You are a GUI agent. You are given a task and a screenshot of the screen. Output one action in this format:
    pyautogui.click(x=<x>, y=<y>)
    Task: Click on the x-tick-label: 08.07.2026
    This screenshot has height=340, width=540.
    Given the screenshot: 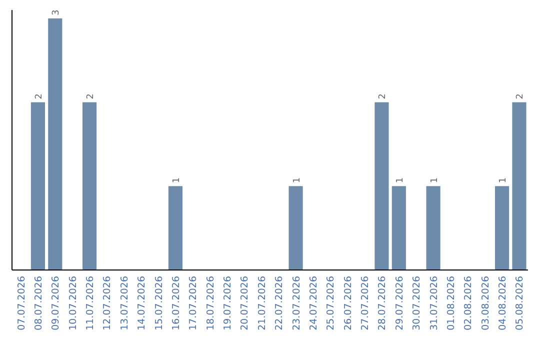 What is the action you would take?
    pyautogui.click(x=38, y=303)
    